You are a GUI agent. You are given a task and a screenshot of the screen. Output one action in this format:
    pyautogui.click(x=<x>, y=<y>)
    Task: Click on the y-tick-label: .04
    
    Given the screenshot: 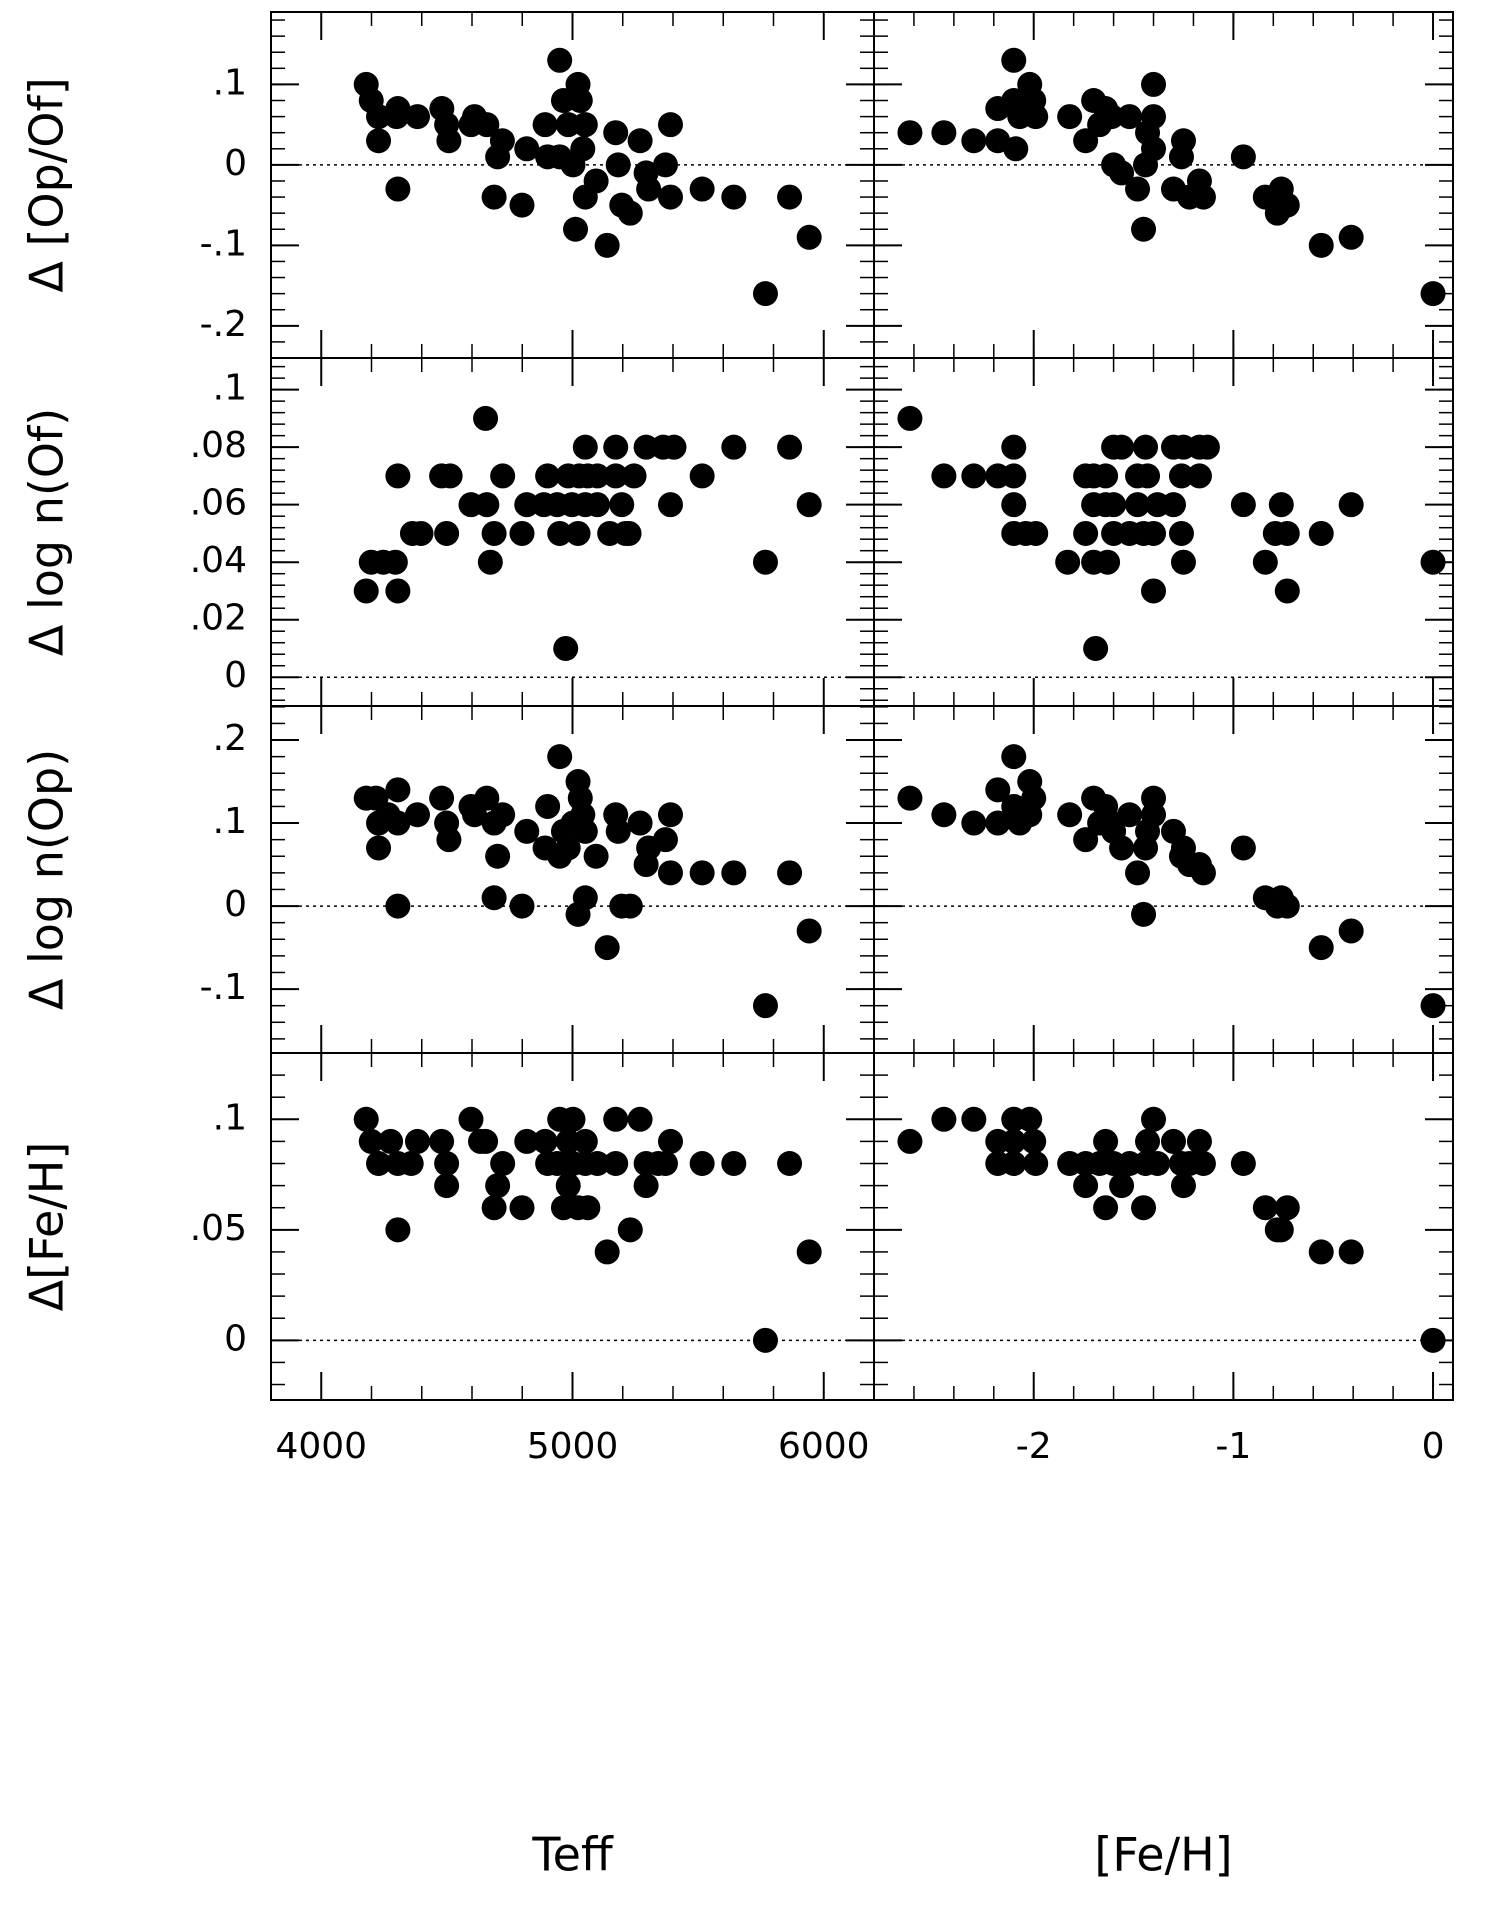 What is the action you would take?
    pyautogui.click(x=218, y=560)
    